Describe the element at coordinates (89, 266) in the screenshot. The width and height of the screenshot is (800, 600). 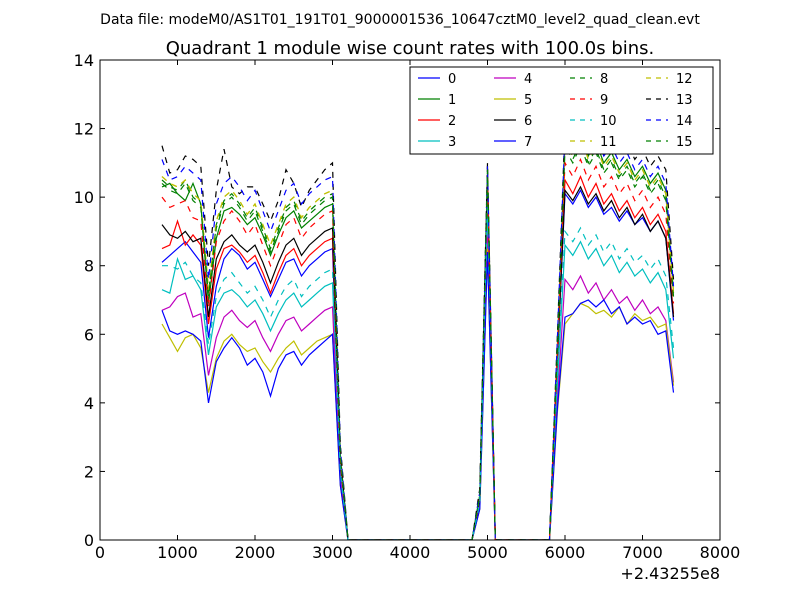
I see `y-tick-label: 8` at that location.